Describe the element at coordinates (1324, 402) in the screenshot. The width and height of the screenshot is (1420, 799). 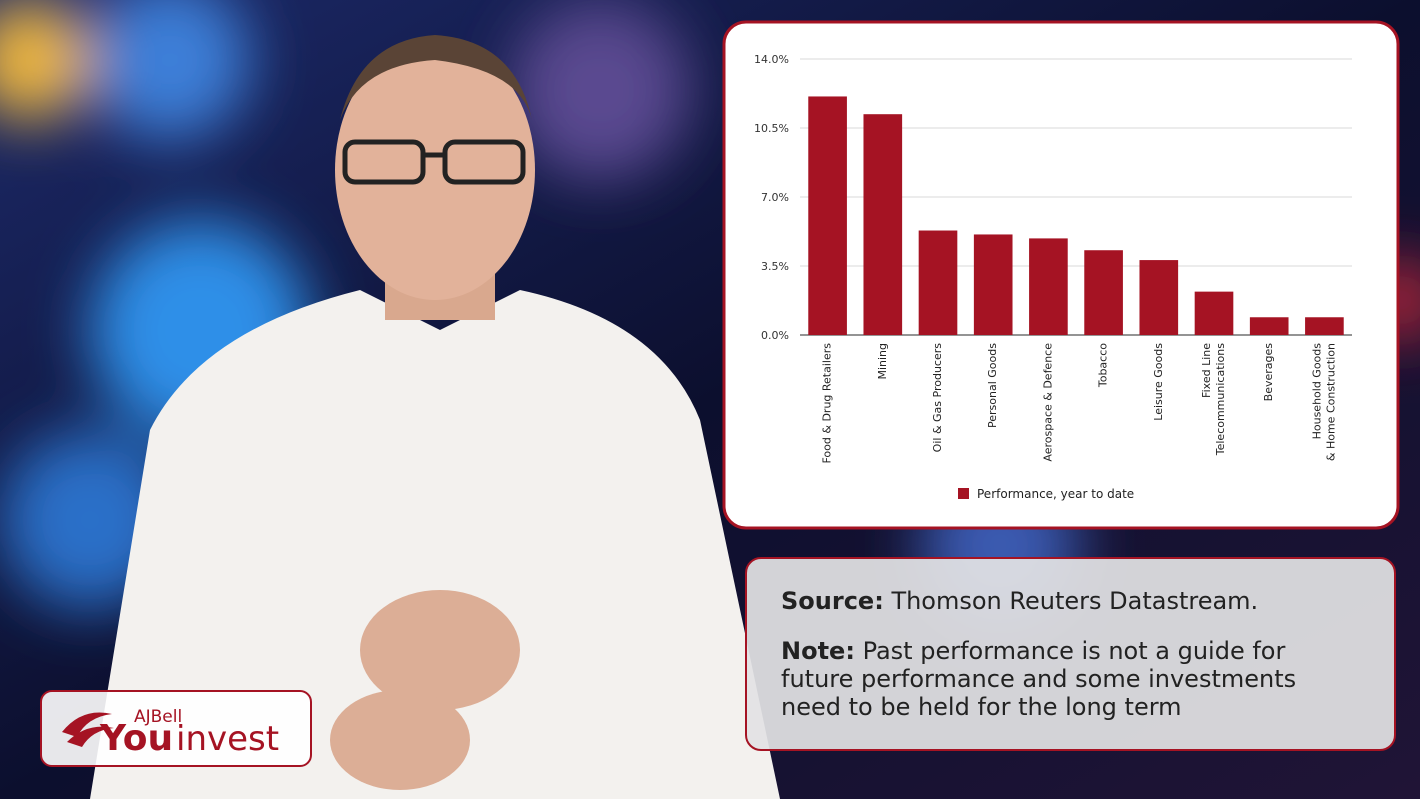
I see `x-tick-label: Household Goods & Home Construction` at that location.